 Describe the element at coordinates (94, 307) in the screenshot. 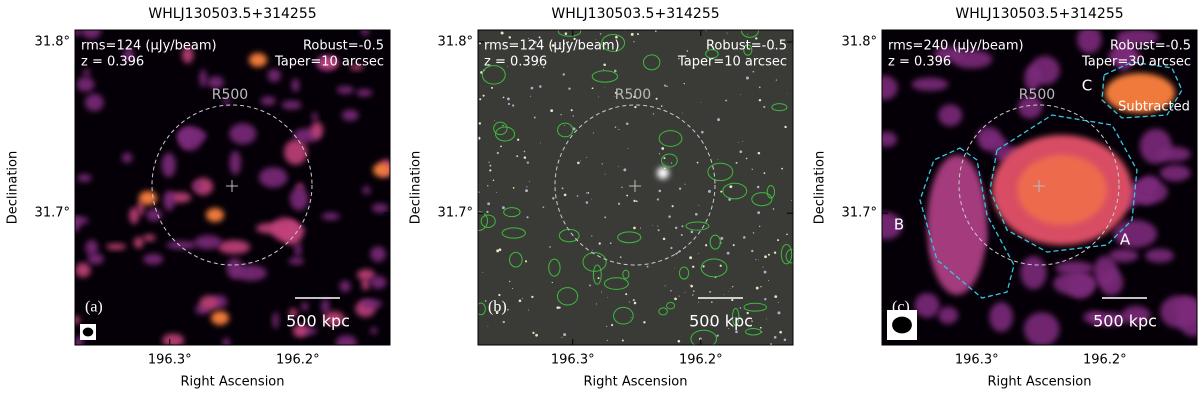

I see `annotation-panel: (a)` at that location.